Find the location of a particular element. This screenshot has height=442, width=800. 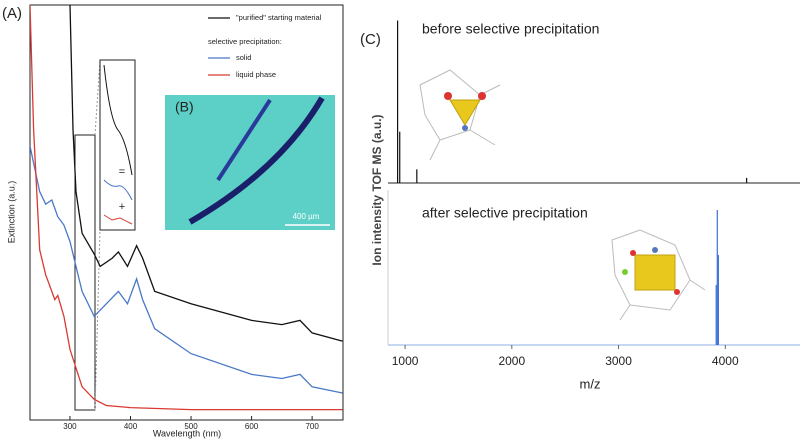

zoom-mark: = is located at coordinates (122, 172).